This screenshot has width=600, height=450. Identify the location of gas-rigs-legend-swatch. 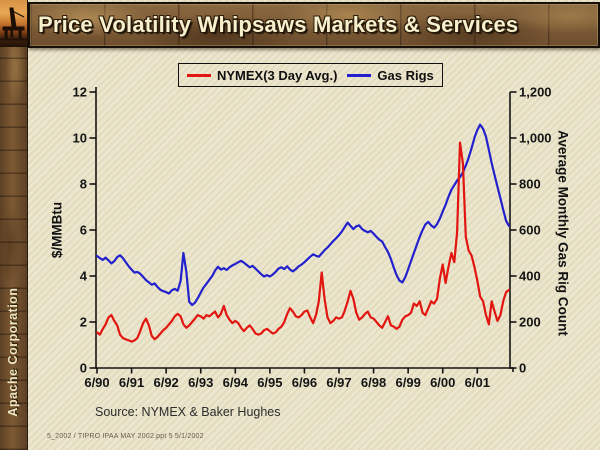
(359, 75).